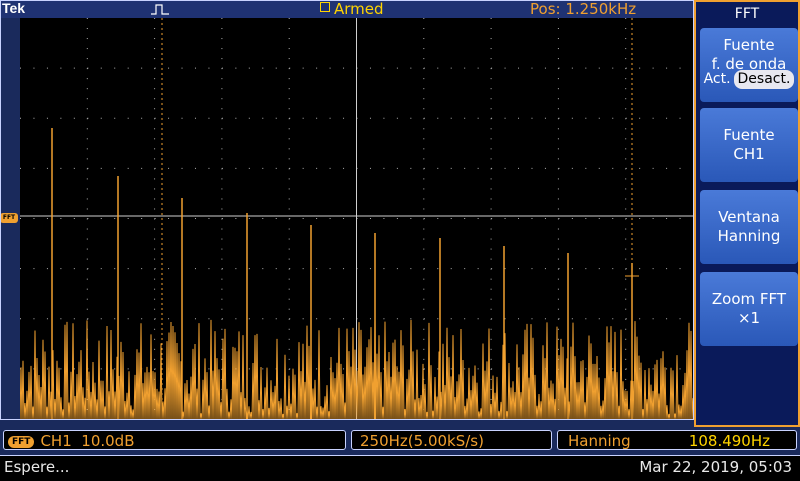  I want to click on menu-button-value: Hanning, so click(749, 236).